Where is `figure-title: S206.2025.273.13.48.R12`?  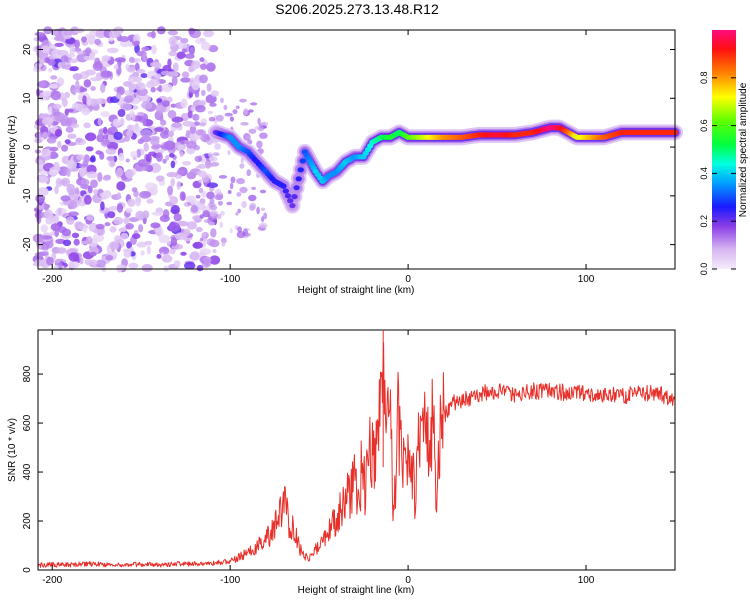
figure-title: S206.2025.273.13.48.R12 is located at coordinates (357, 9).